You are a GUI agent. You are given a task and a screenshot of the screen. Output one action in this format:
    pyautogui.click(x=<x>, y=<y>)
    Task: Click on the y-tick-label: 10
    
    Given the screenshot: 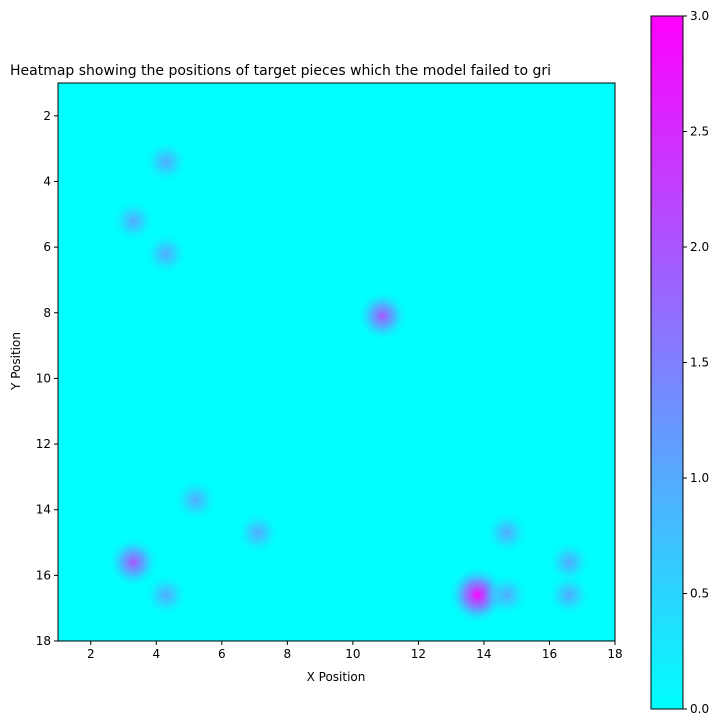 What is the action you would take?
    pyautogui.click(x=43, y=378)
    